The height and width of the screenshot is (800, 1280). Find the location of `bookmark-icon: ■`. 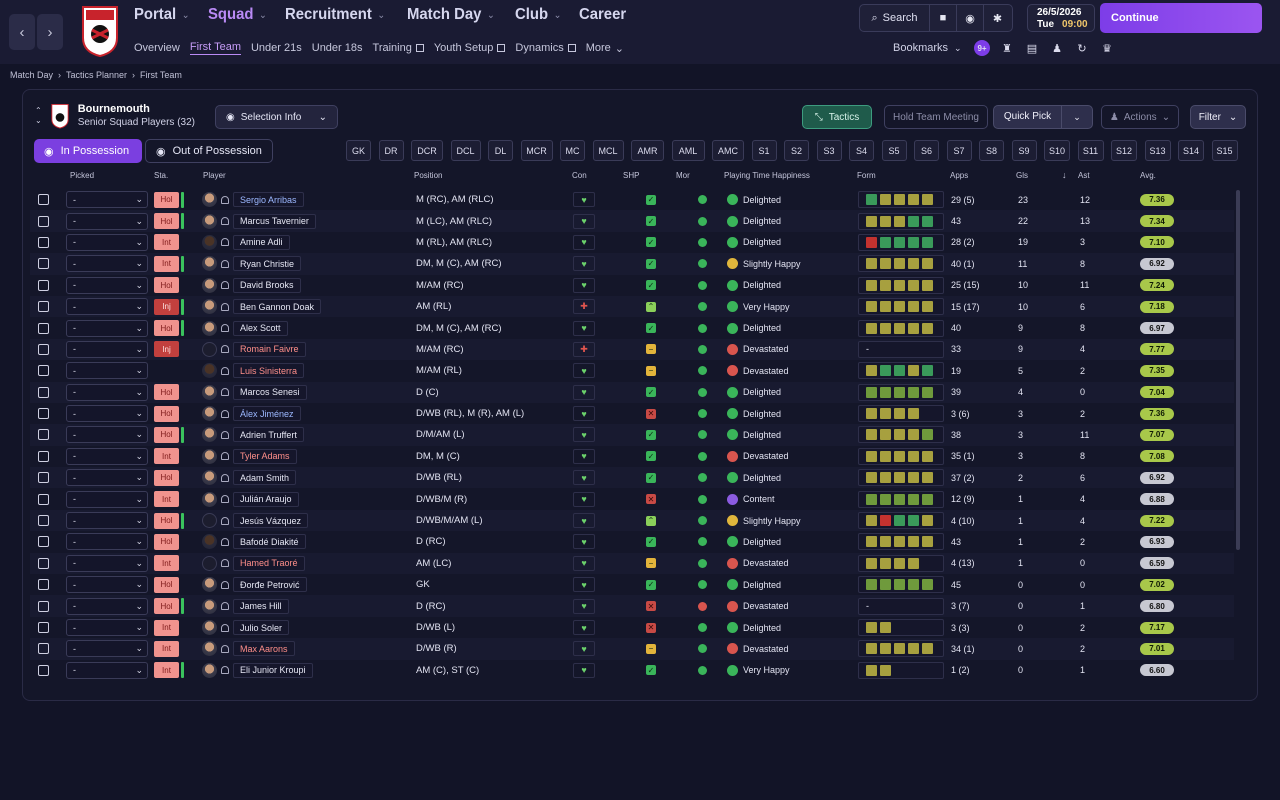

bookmark-icon: ■ is located at coordinates (943, 18).